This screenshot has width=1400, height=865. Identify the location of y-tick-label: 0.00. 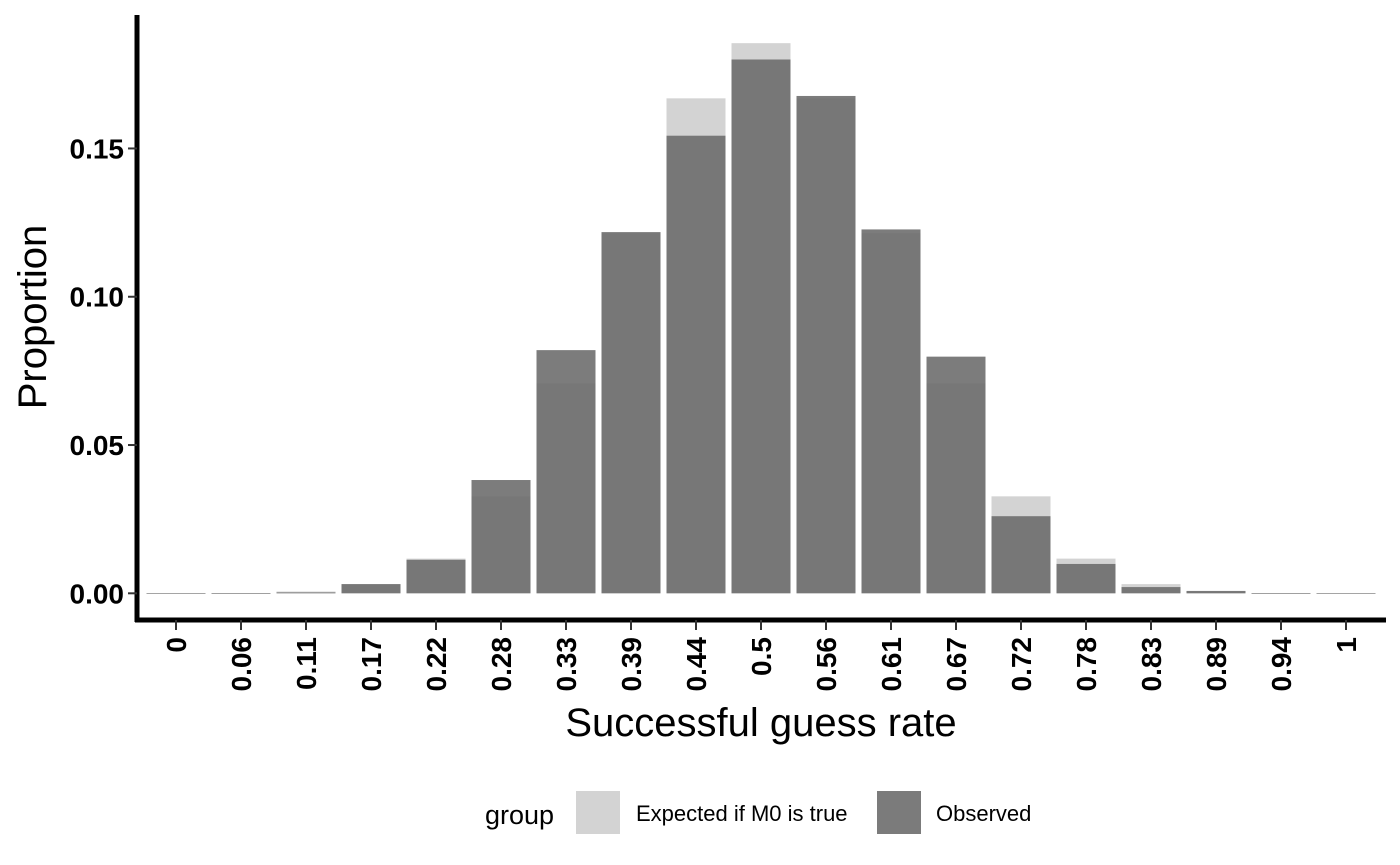
(97, 593).